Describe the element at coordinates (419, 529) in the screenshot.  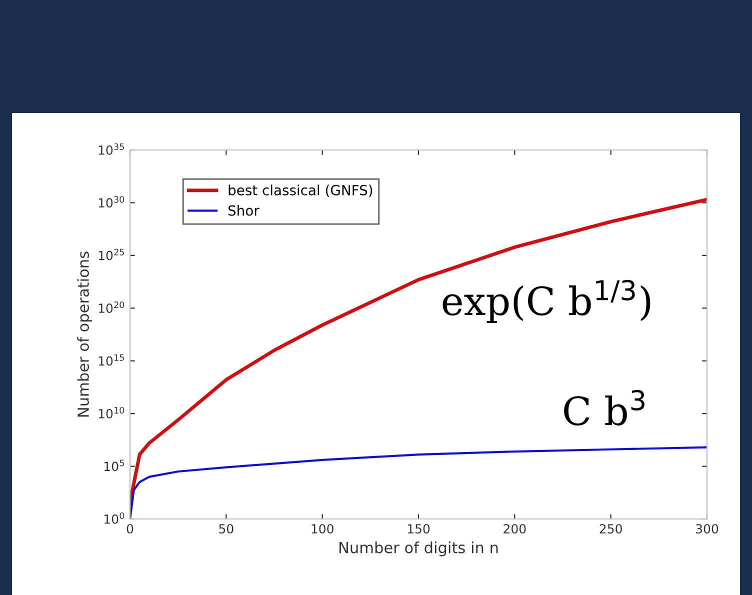
I see `x-tick-label: 150` at that location.